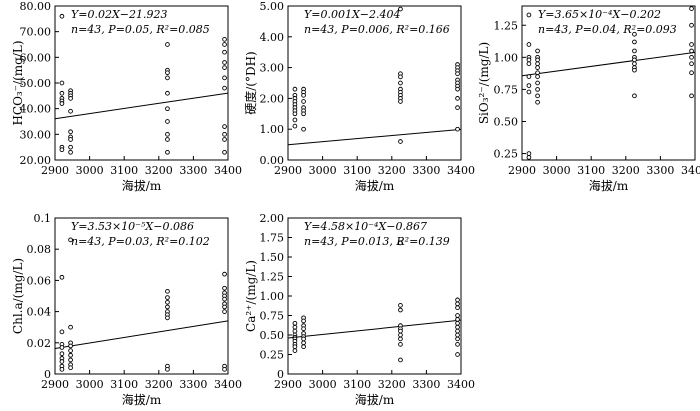  What do you see at coordinates (522, 170) in the screenshot?
I see `x-tick-label: 2900` at bounding box center [522, 170].